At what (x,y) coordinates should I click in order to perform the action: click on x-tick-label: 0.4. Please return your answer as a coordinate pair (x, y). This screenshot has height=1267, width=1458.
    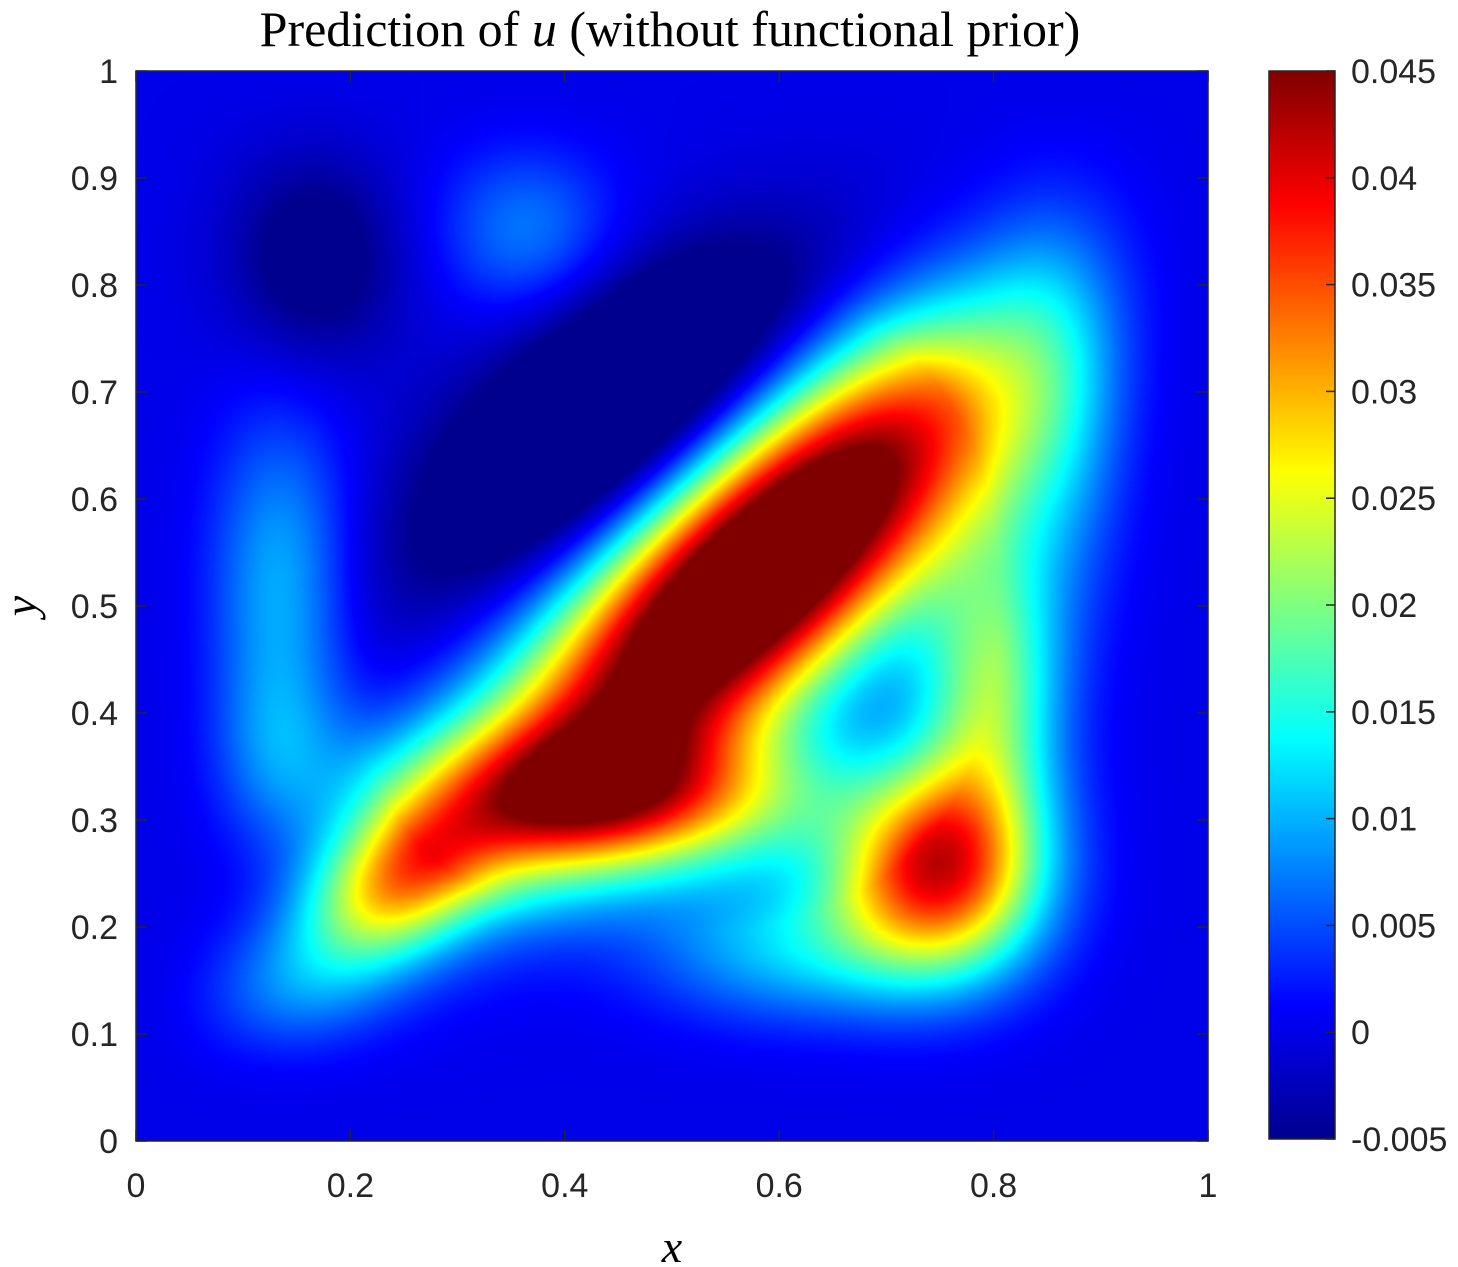
    Looking at the image, I should click on (564, 1186).